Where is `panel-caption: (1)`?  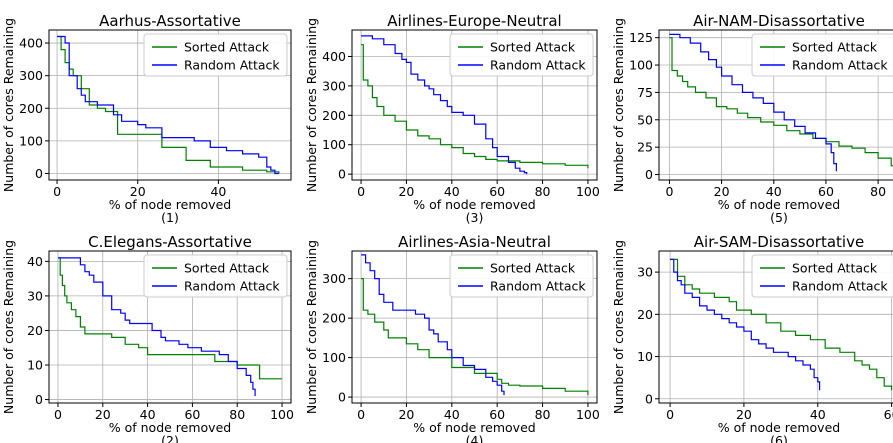
panel-caption: (1) is located at coordinates (170, 217).